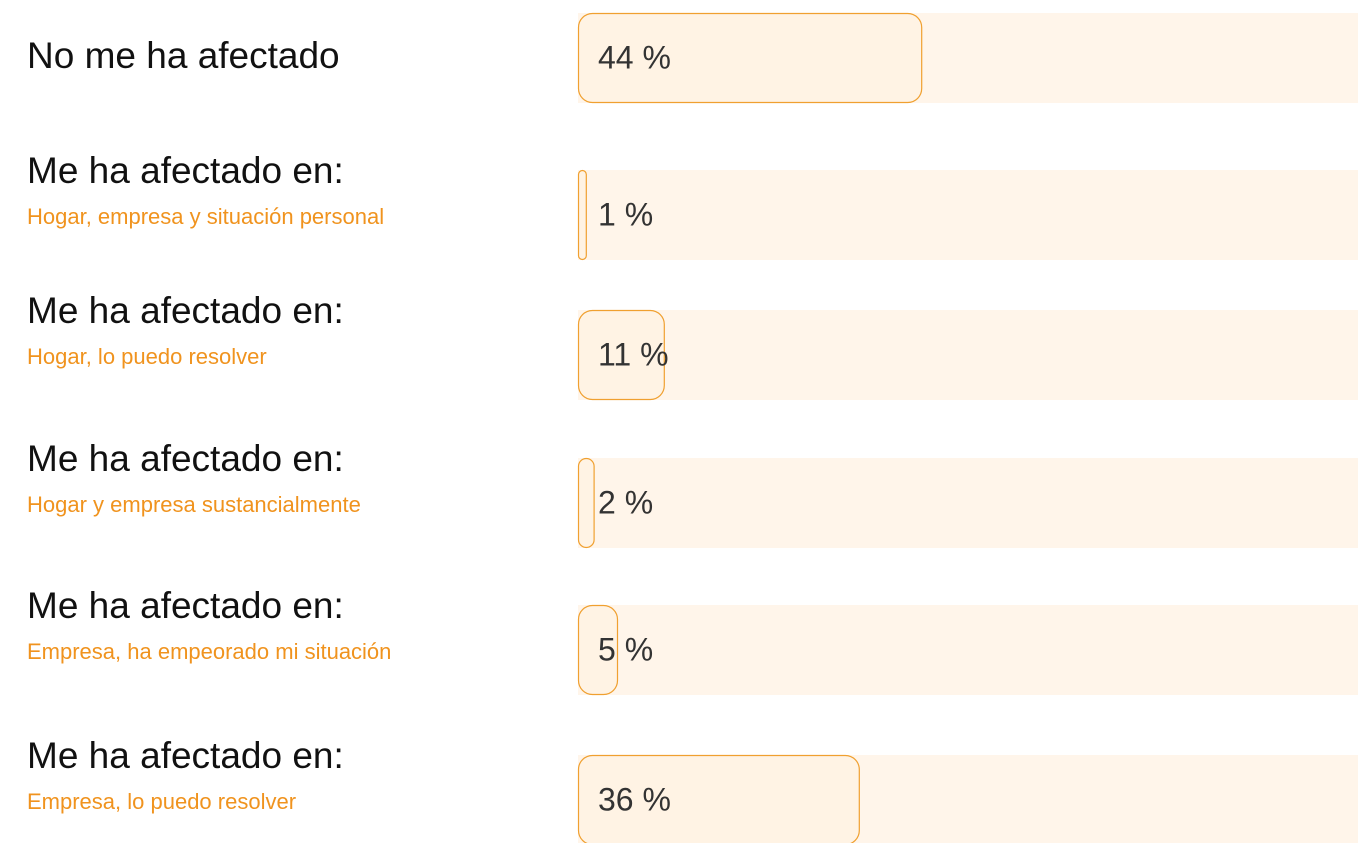 The height and width of the screenshot is (843, 1358). Describe the element at coordinates (183, 55) in the screenshot. I see `category-label: No me ha afectado` at that location.